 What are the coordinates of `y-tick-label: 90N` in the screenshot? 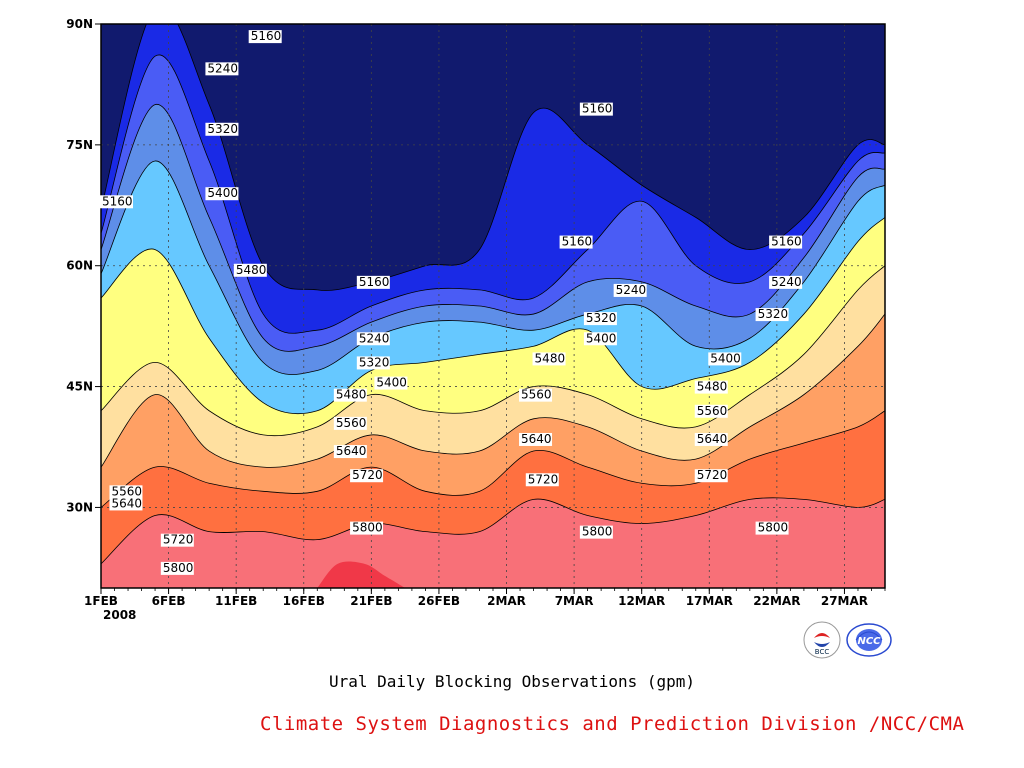 It's located at (79, 24).